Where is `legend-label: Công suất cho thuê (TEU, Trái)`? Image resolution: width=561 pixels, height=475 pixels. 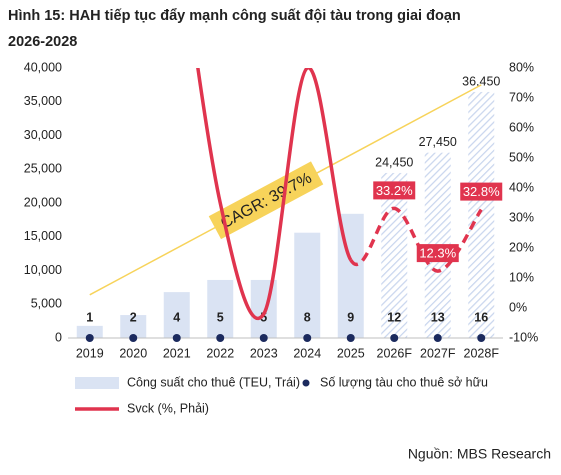 legend-label: Công suất cho thuê (TEU, Trái) is located at coordinates (213, 382).